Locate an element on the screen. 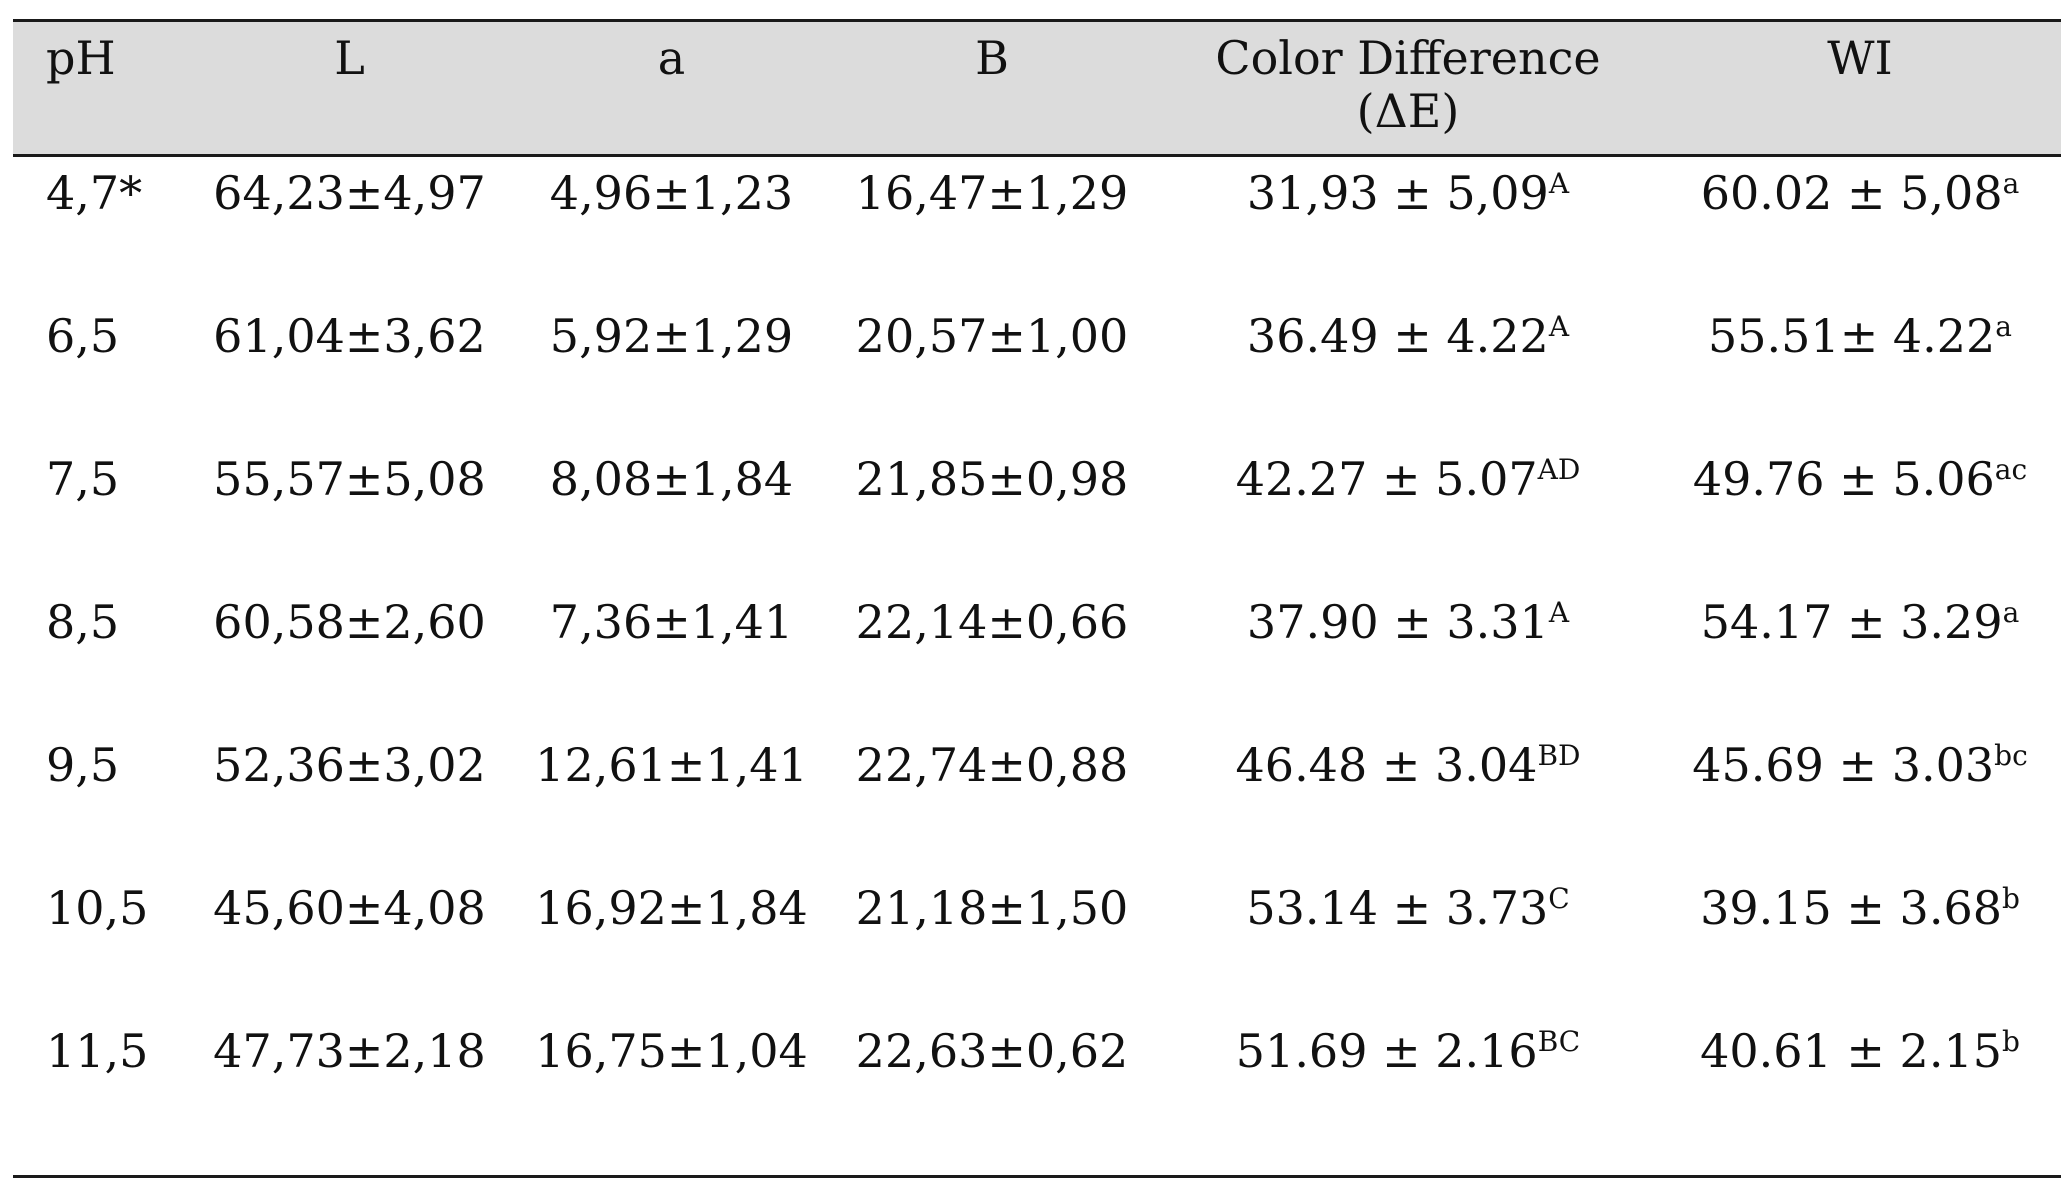  cell-wi: 54.17 ± 3.29a is located at coordinates (1860, 657).